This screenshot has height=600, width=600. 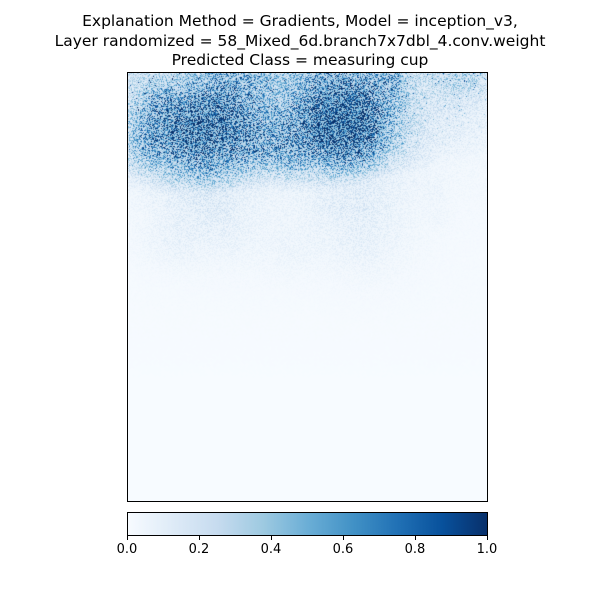 What do you see at coordinates (487, 549) in the screenshot?
I see `colorbar-tick-label: 1.0` at bounding box center [487, 549].